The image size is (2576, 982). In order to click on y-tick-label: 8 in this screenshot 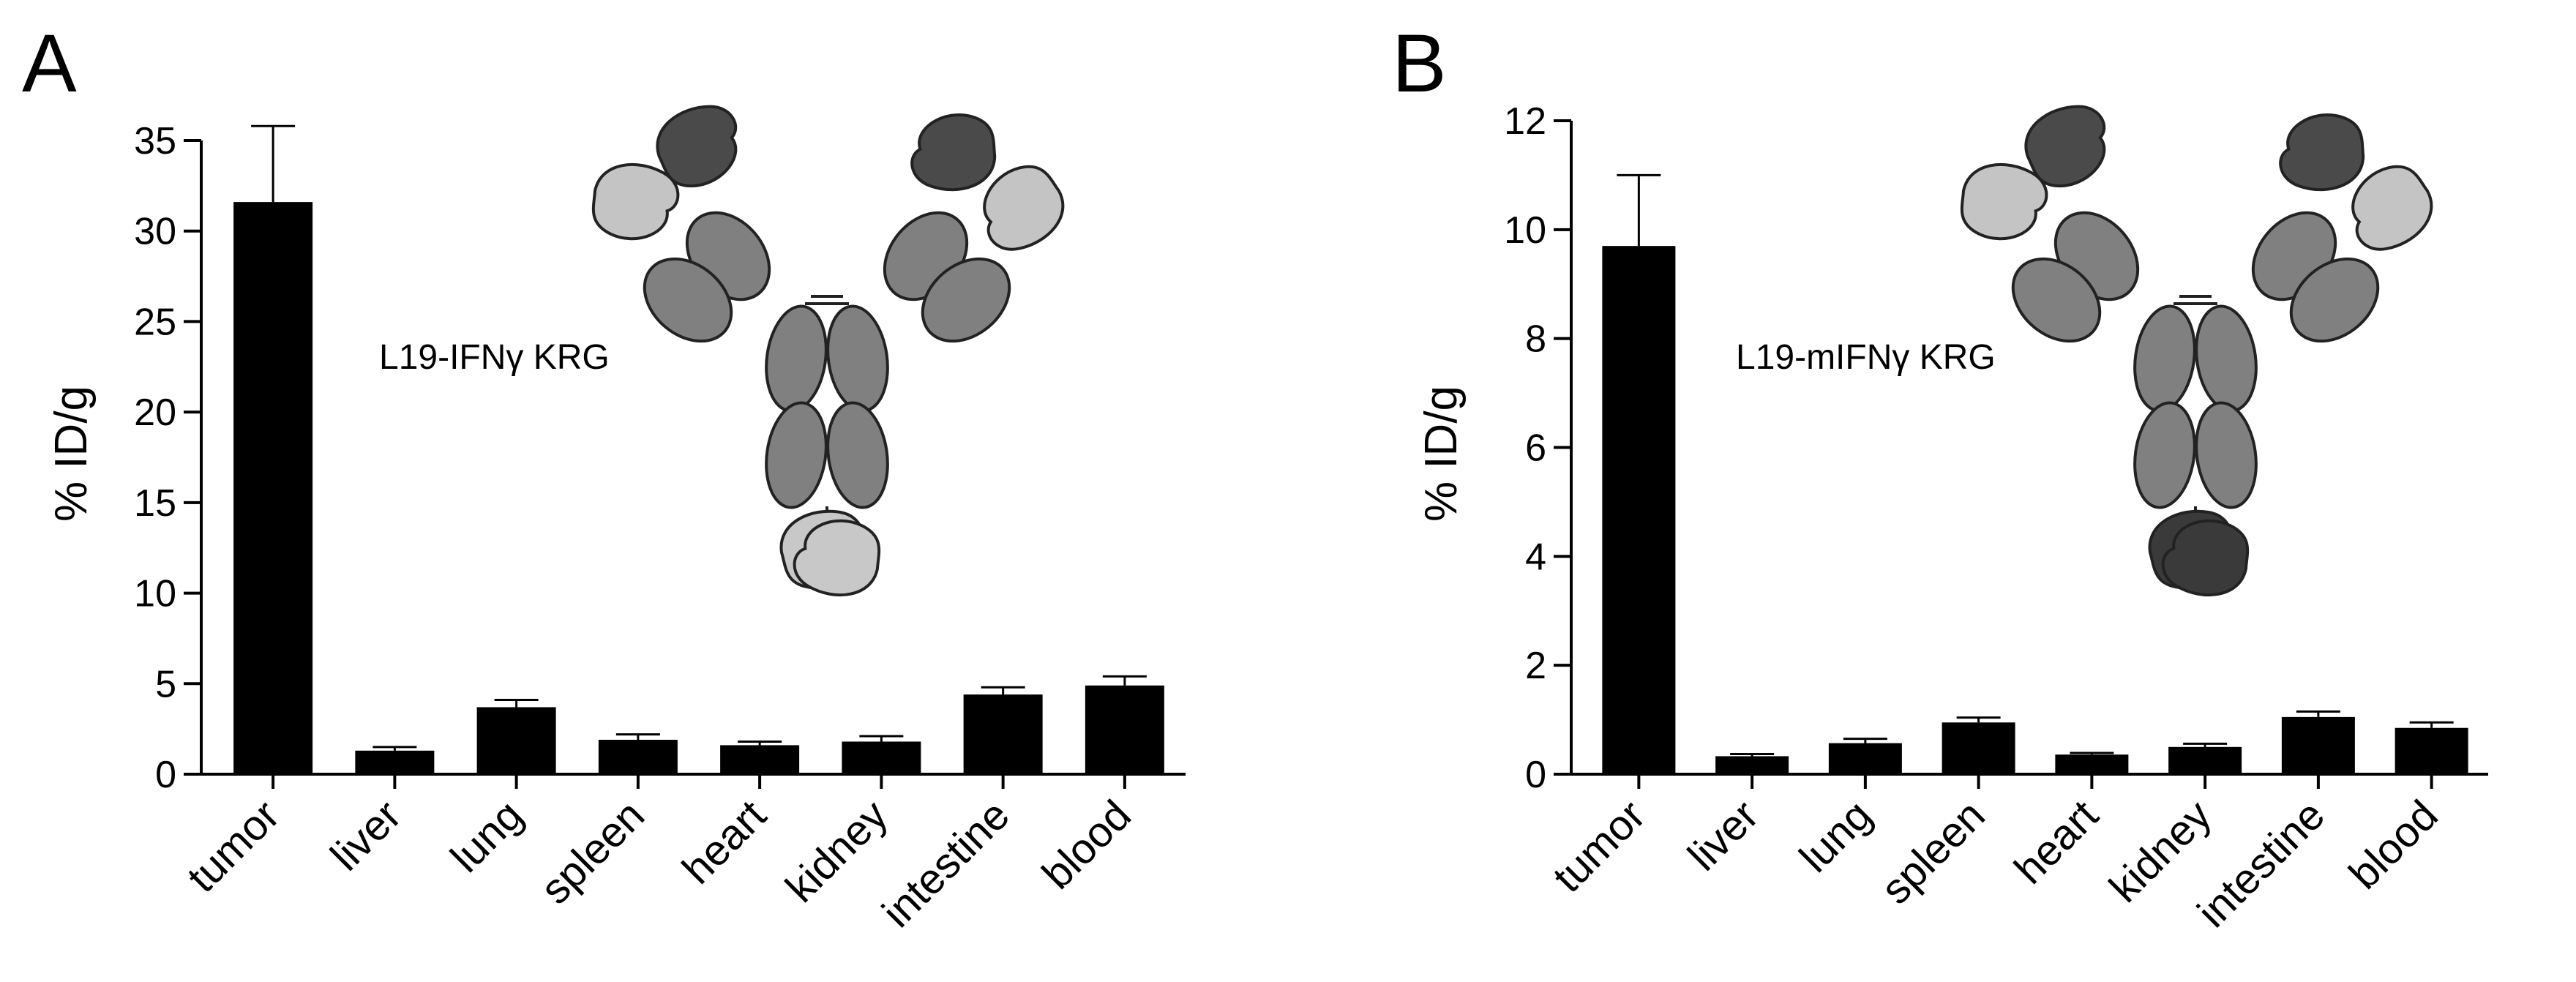, I will do `click(1535, 340)`.